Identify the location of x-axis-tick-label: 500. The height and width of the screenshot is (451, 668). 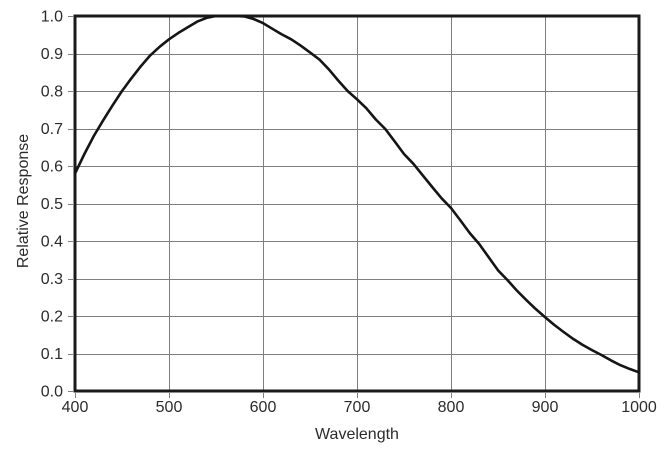
(169, 407).